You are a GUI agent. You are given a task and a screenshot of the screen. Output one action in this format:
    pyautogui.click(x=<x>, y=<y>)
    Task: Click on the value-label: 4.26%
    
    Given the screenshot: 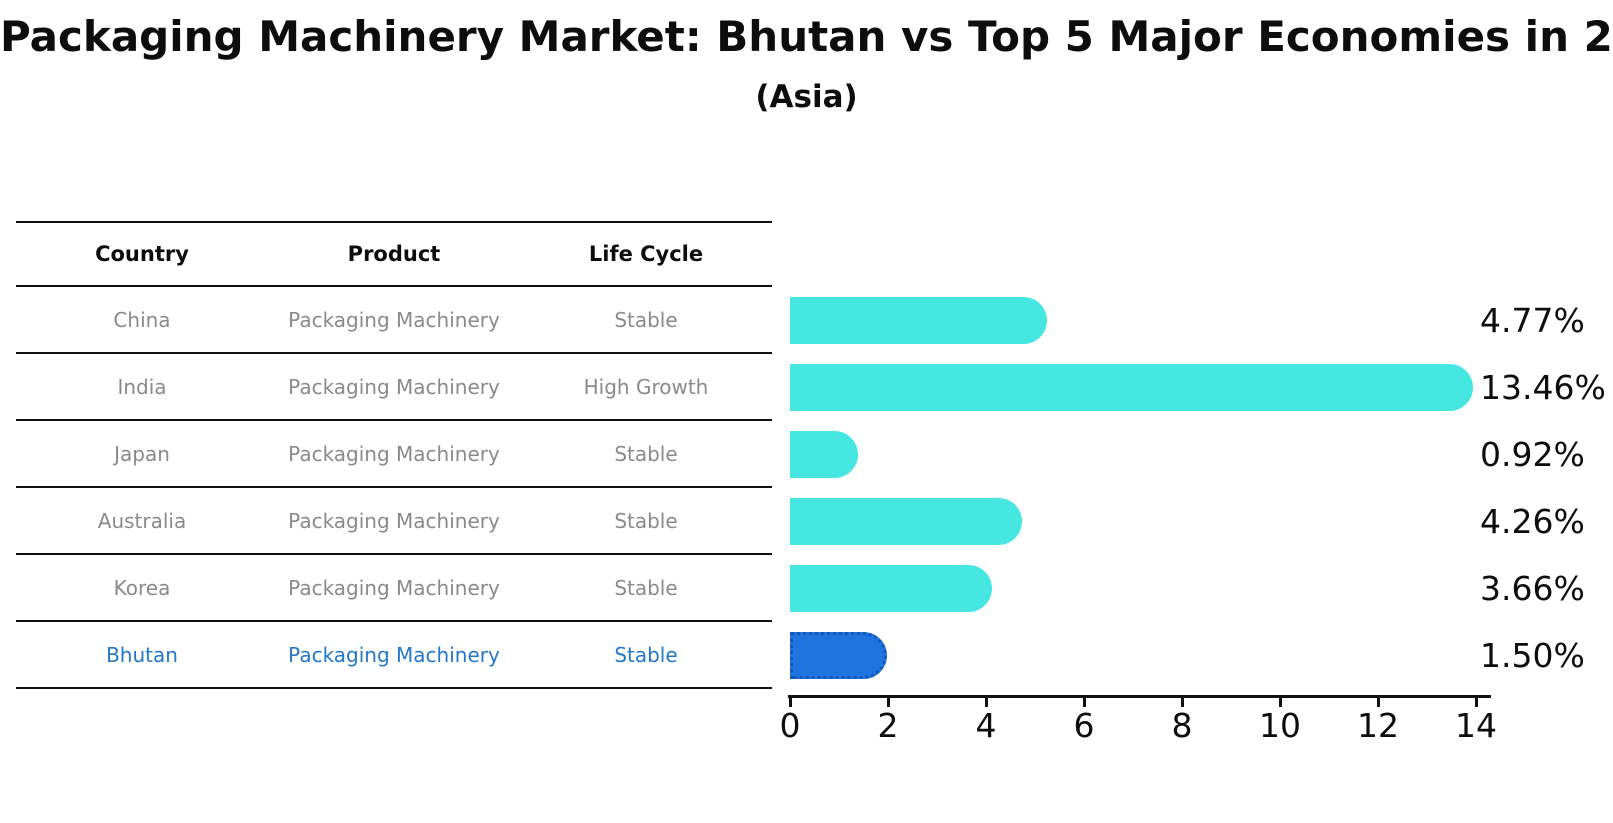 What is the action you would take?
    pyautogui.click(x=1532, y=521)
    